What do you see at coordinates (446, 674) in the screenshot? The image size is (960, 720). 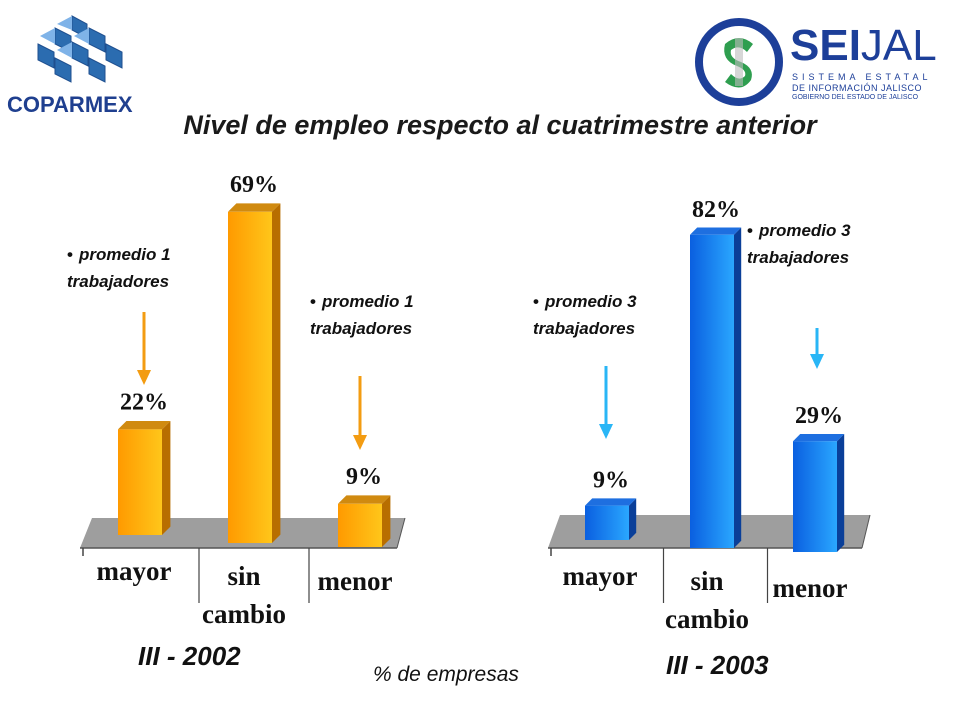 I see `units-label: % de empresas` at bounding box center [446, 674].